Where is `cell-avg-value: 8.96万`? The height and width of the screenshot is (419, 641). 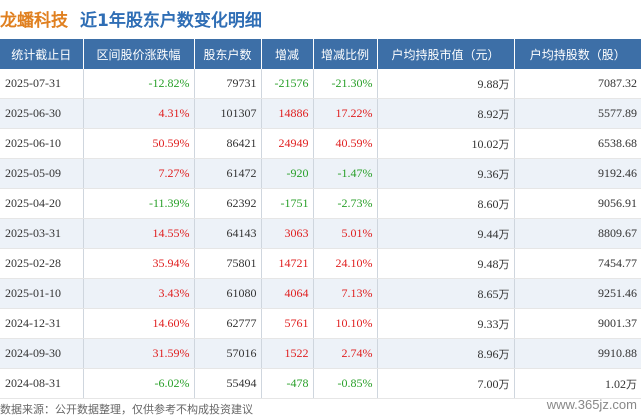 cell-avg-value: 8.96万 is located at coordinates (446, 353).